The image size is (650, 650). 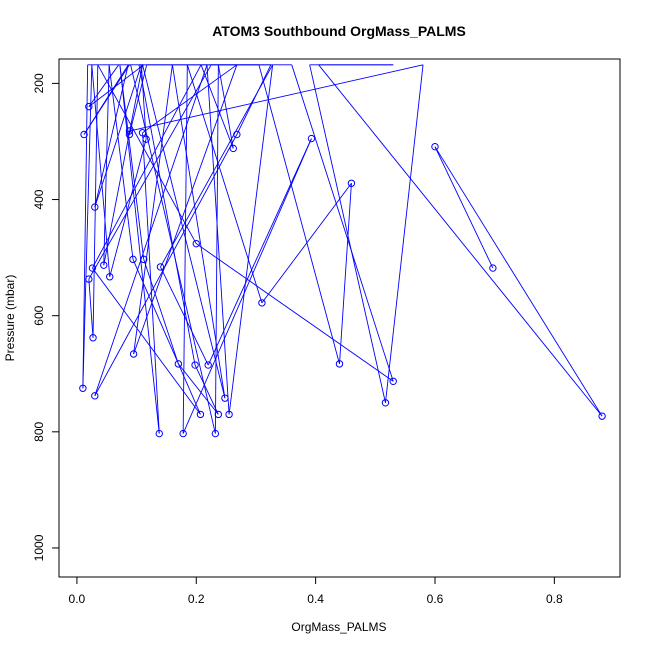 What do you see at coordinates (77, 599) in the screenshot?
I see `x-tick-label: 0.0` at bounding box center [77, 599].